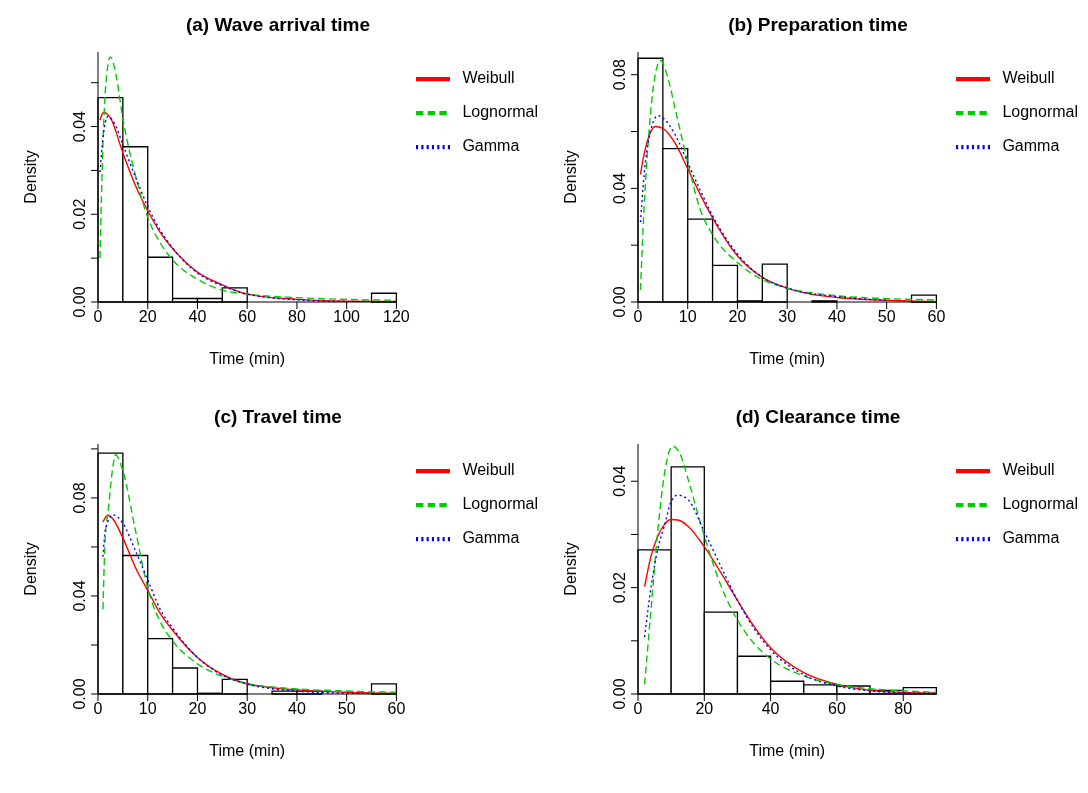 Image resolution: width=1088 pixels, height=793 pixels. What do you see at coordinates (278, 417) in the screenshot?
I see `chart-title: (c) Travel time` at bounding box center [278, 417].